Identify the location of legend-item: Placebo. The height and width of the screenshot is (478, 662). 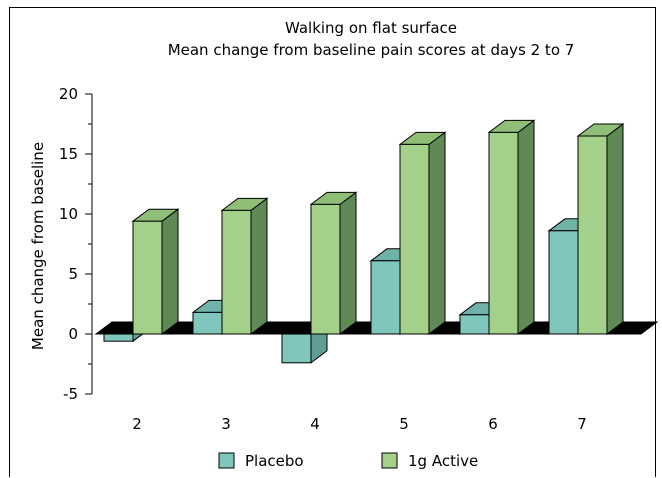
(261, 461).